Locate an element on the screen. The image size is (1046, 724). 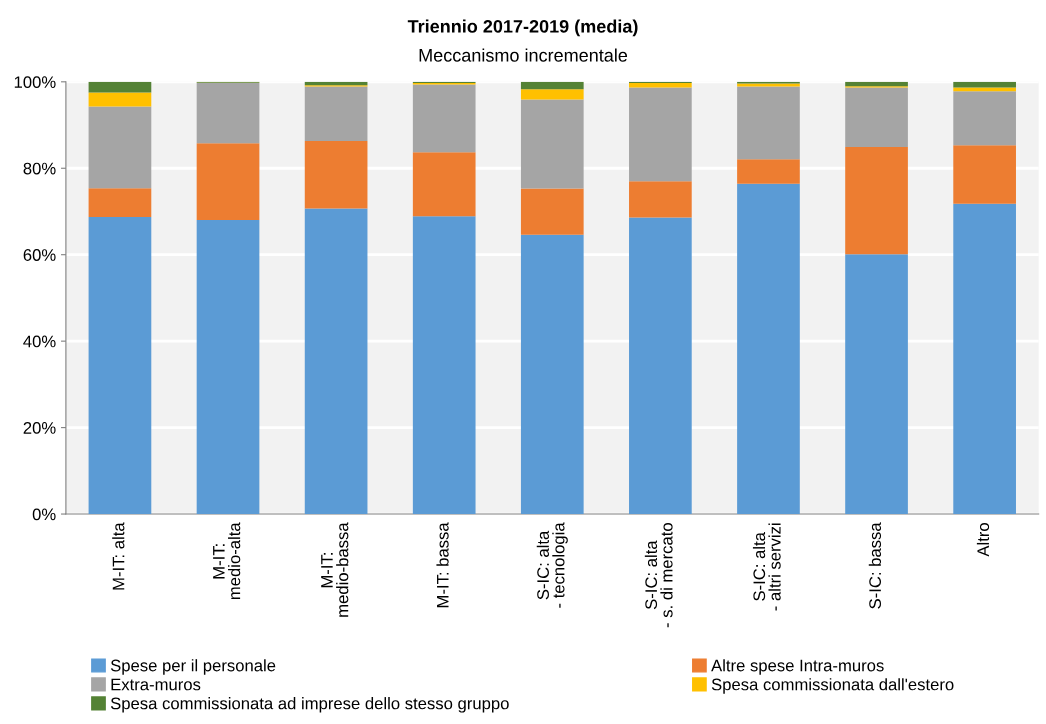
y-tick-label: 60% is located at coordinates (39, 255).